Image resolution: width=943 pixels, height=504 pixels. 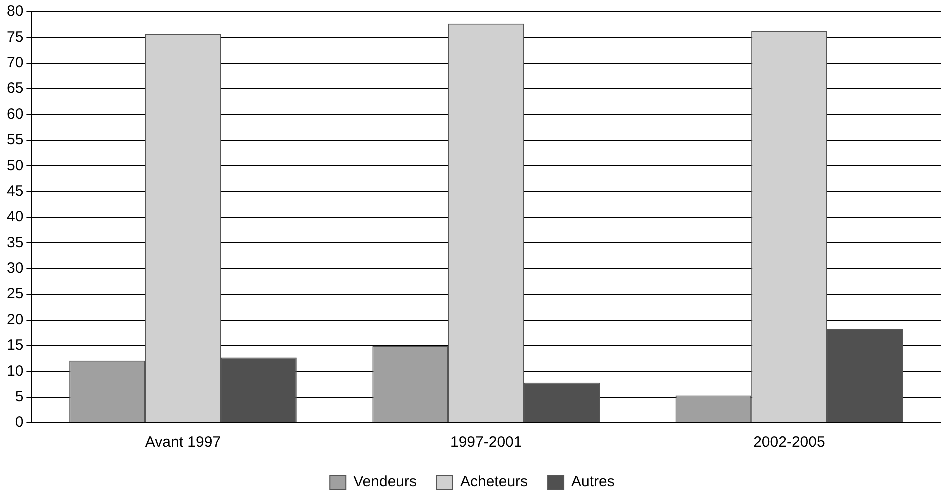 I want to click on x-tick-label: 2002-2005, so click(x=790, y=443).